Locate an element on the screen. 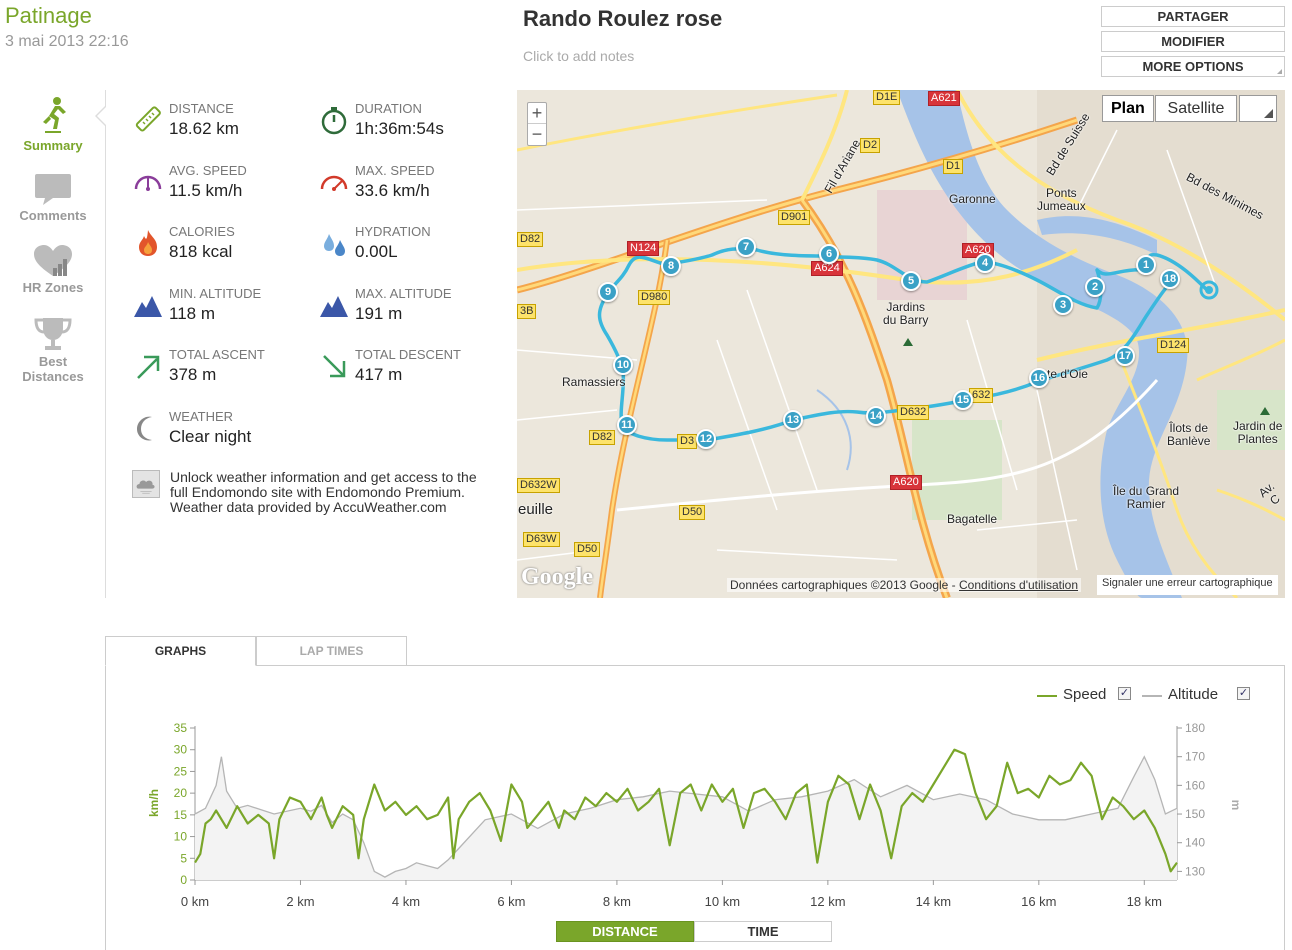 The height and width of the screenshot is (950, 1292). legend-speed-swatch is located at coordinates (1047, 696).